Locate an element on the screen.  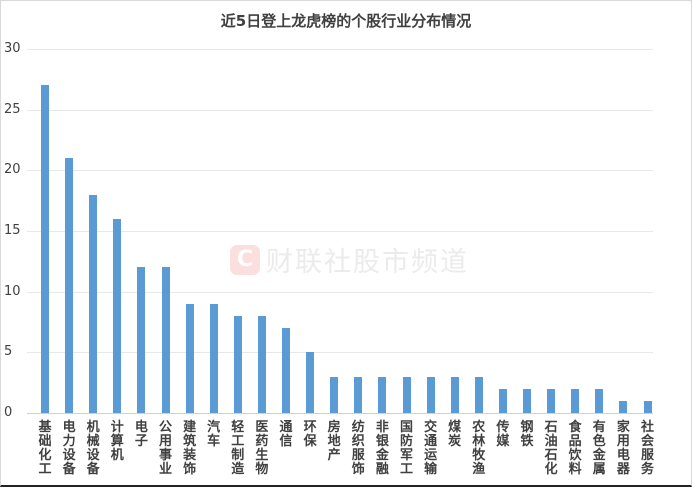
y-tick-label: 15 is located at coordinates (12, 230).